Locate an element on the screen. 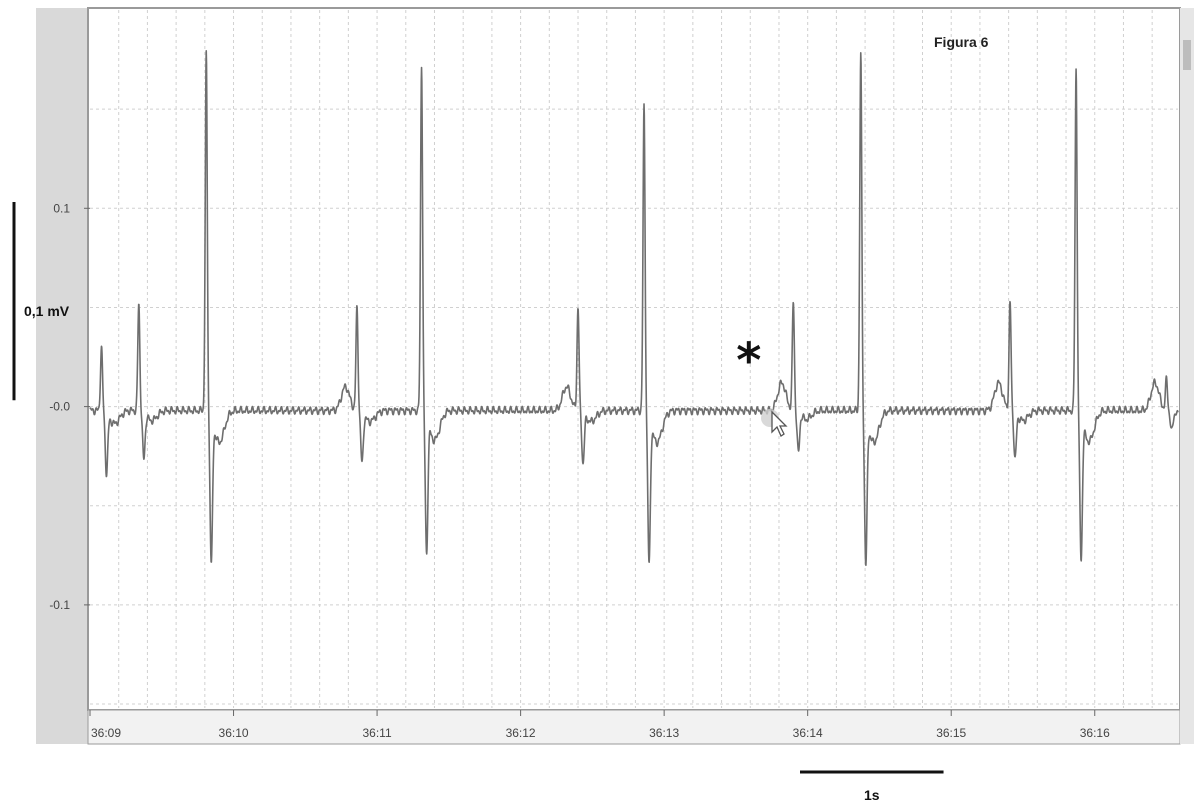 This screenshot has width=1200, height=811. mouse-cursor-icon is located at coordinates (774, 423).